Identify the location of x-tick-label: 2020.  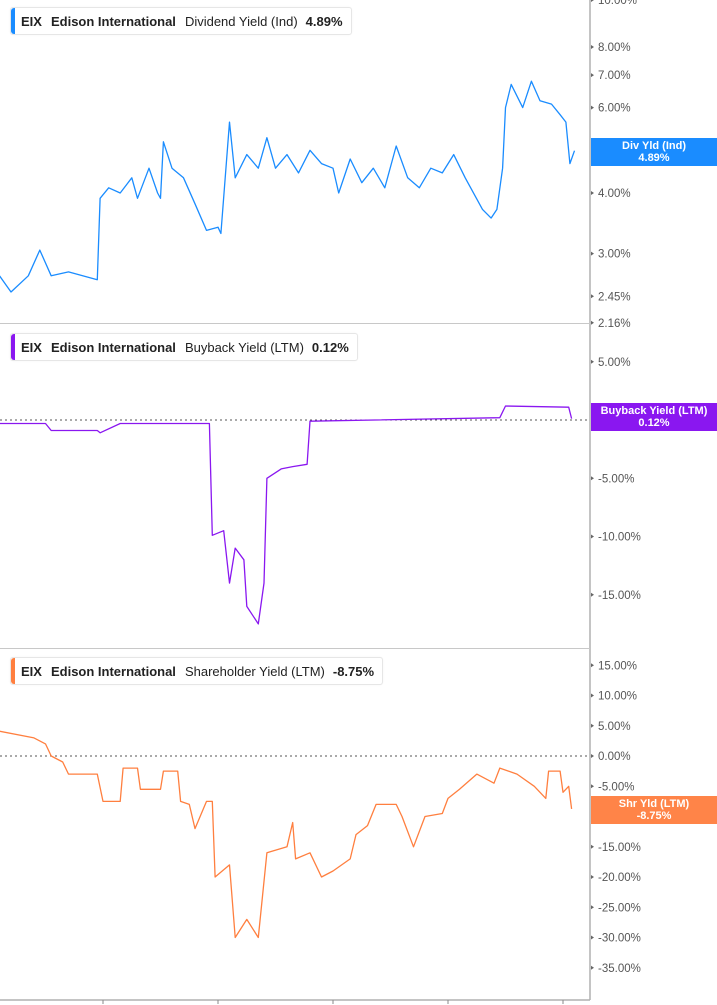
(218, 1004).